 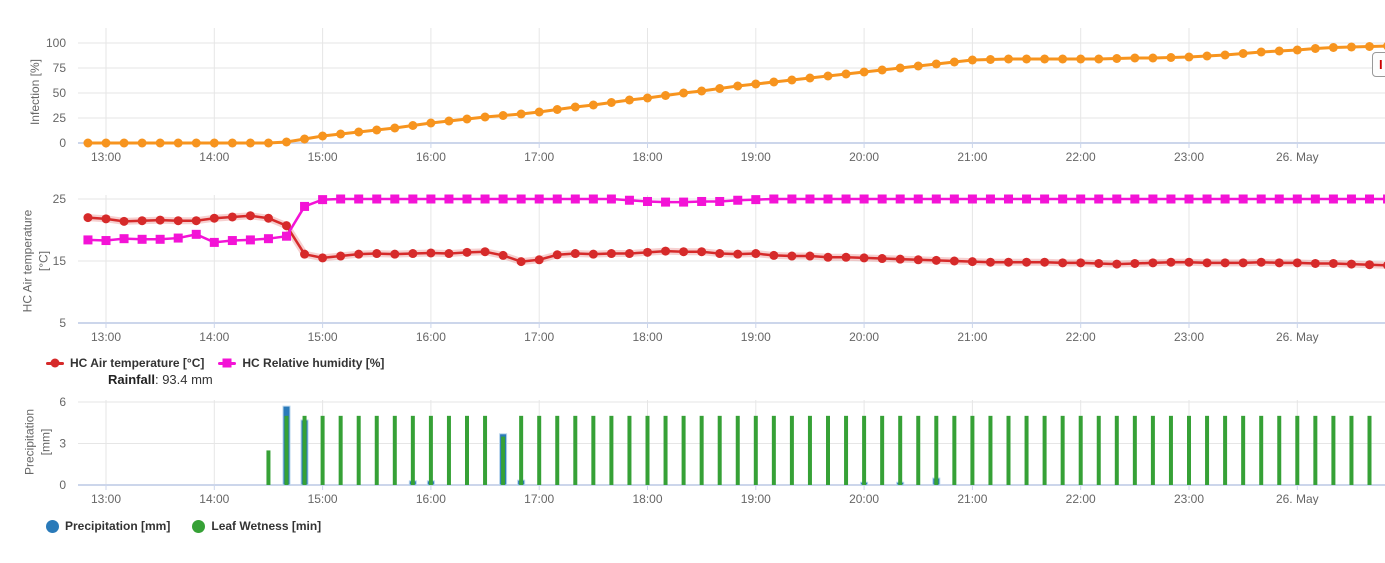 I want to click on humidity-square-icon, so click(x=227, y=363).